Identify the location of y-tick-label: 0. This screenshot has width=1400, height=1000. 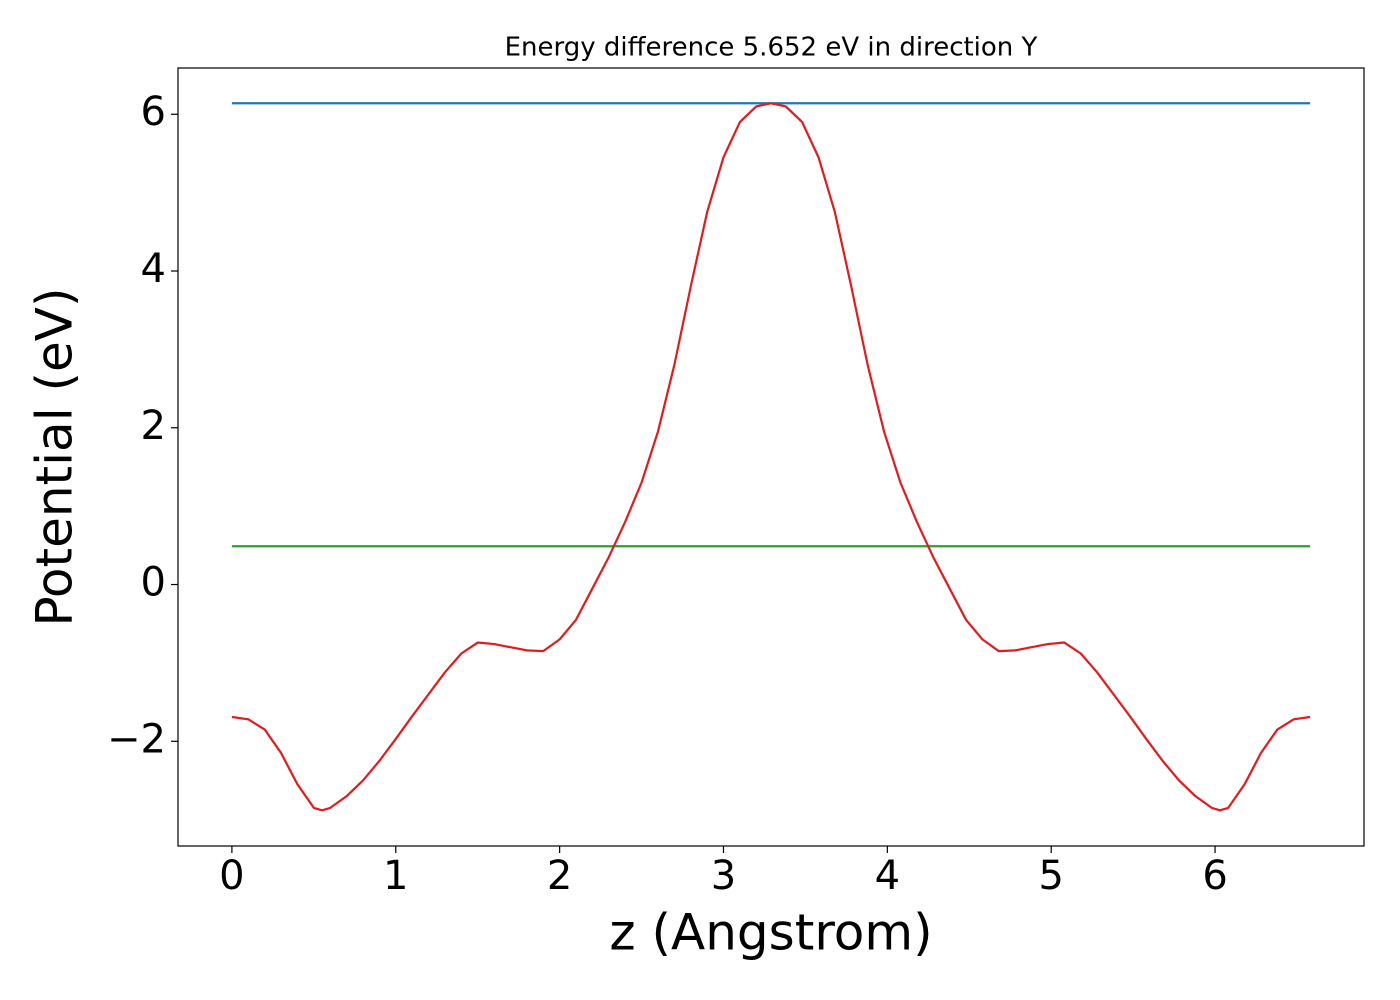
(153, 583).